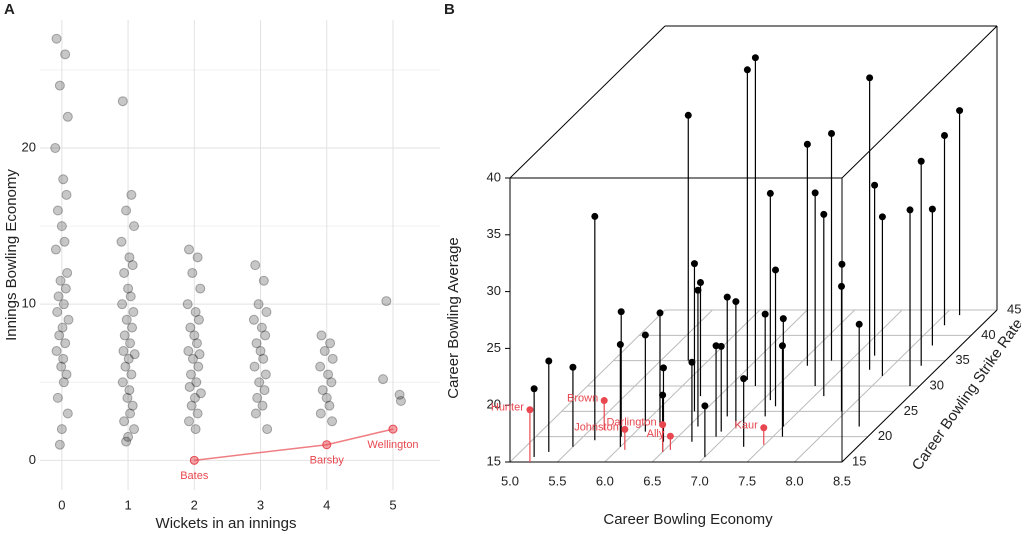 The width and height of the screenshot is (1021, 538). Describe the element at coordinates (494, 404) in the screenshot. I see `z-tick-label: 20` at that location.